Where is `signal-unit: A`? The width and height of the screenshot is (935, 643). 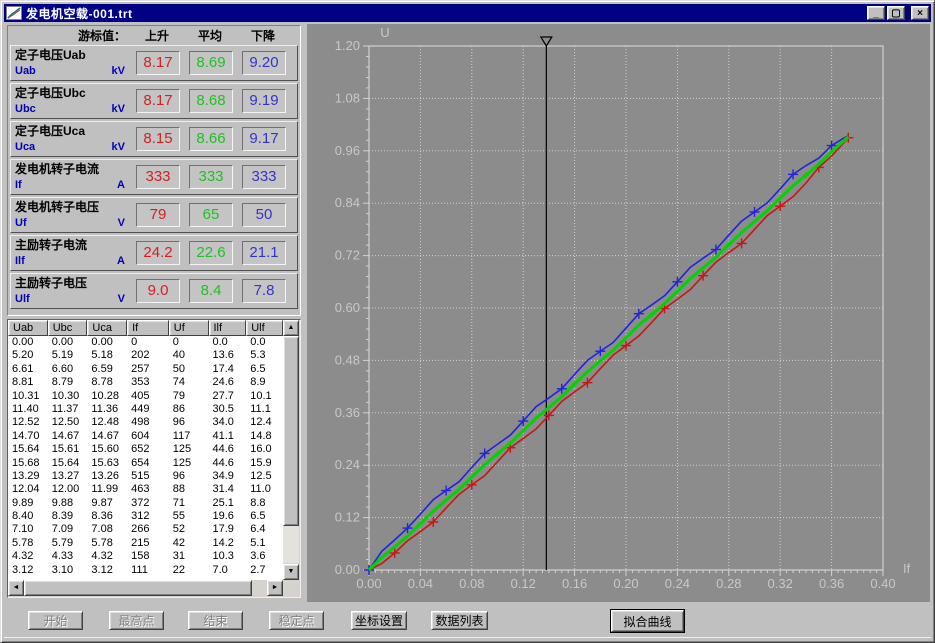
signal-unit: A is located at coordinates (121, 261).